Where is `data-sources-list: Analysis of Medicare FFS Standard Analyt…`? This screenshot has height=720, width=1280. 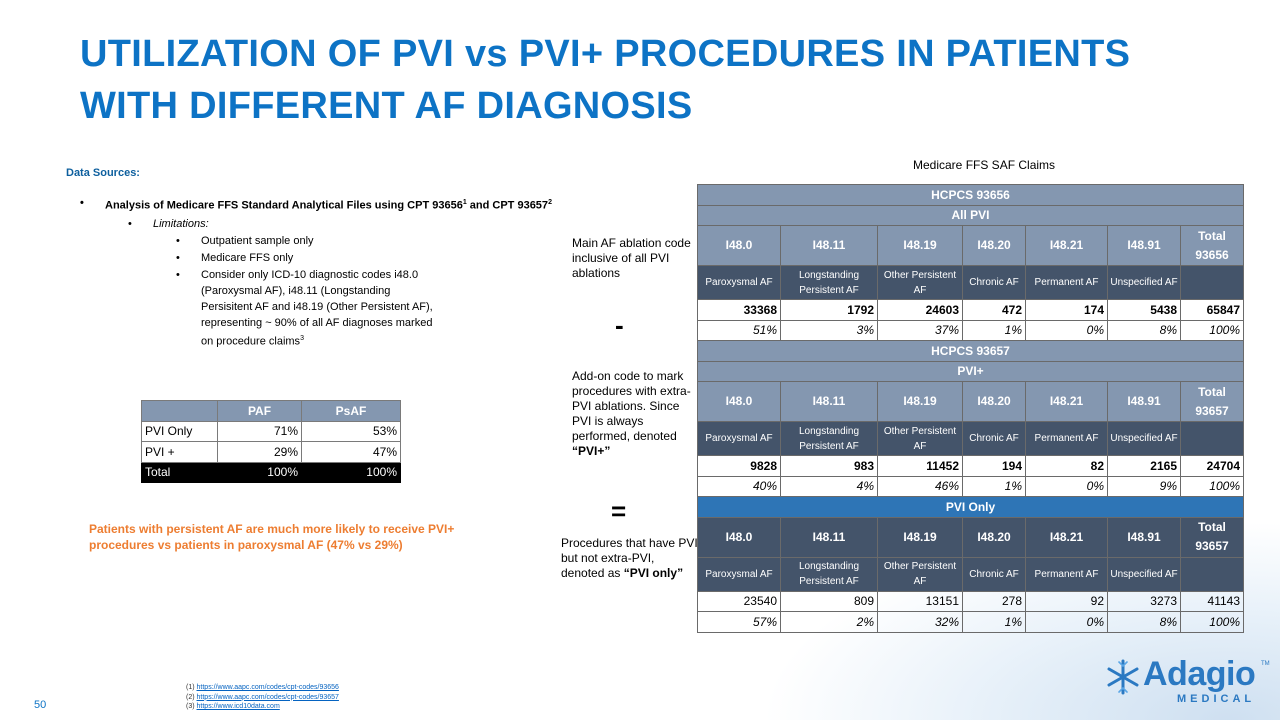
data-sources-list: Analysis of Medicare FFS Standard Analyt… is located at coordinates (330, 272).